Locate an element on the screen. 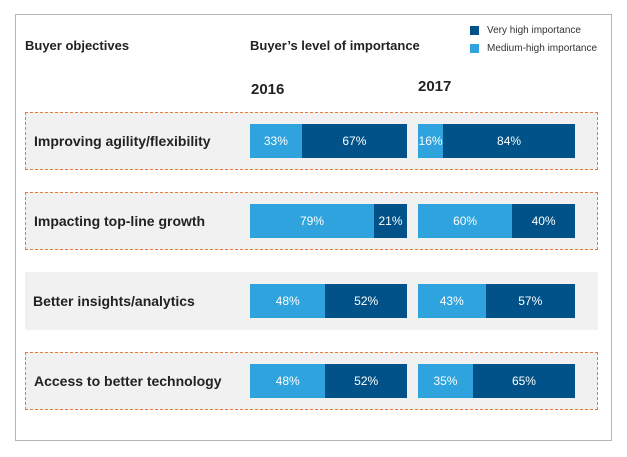  legend-medium-high: Medium-high importance is located at coordinates (533, 48).